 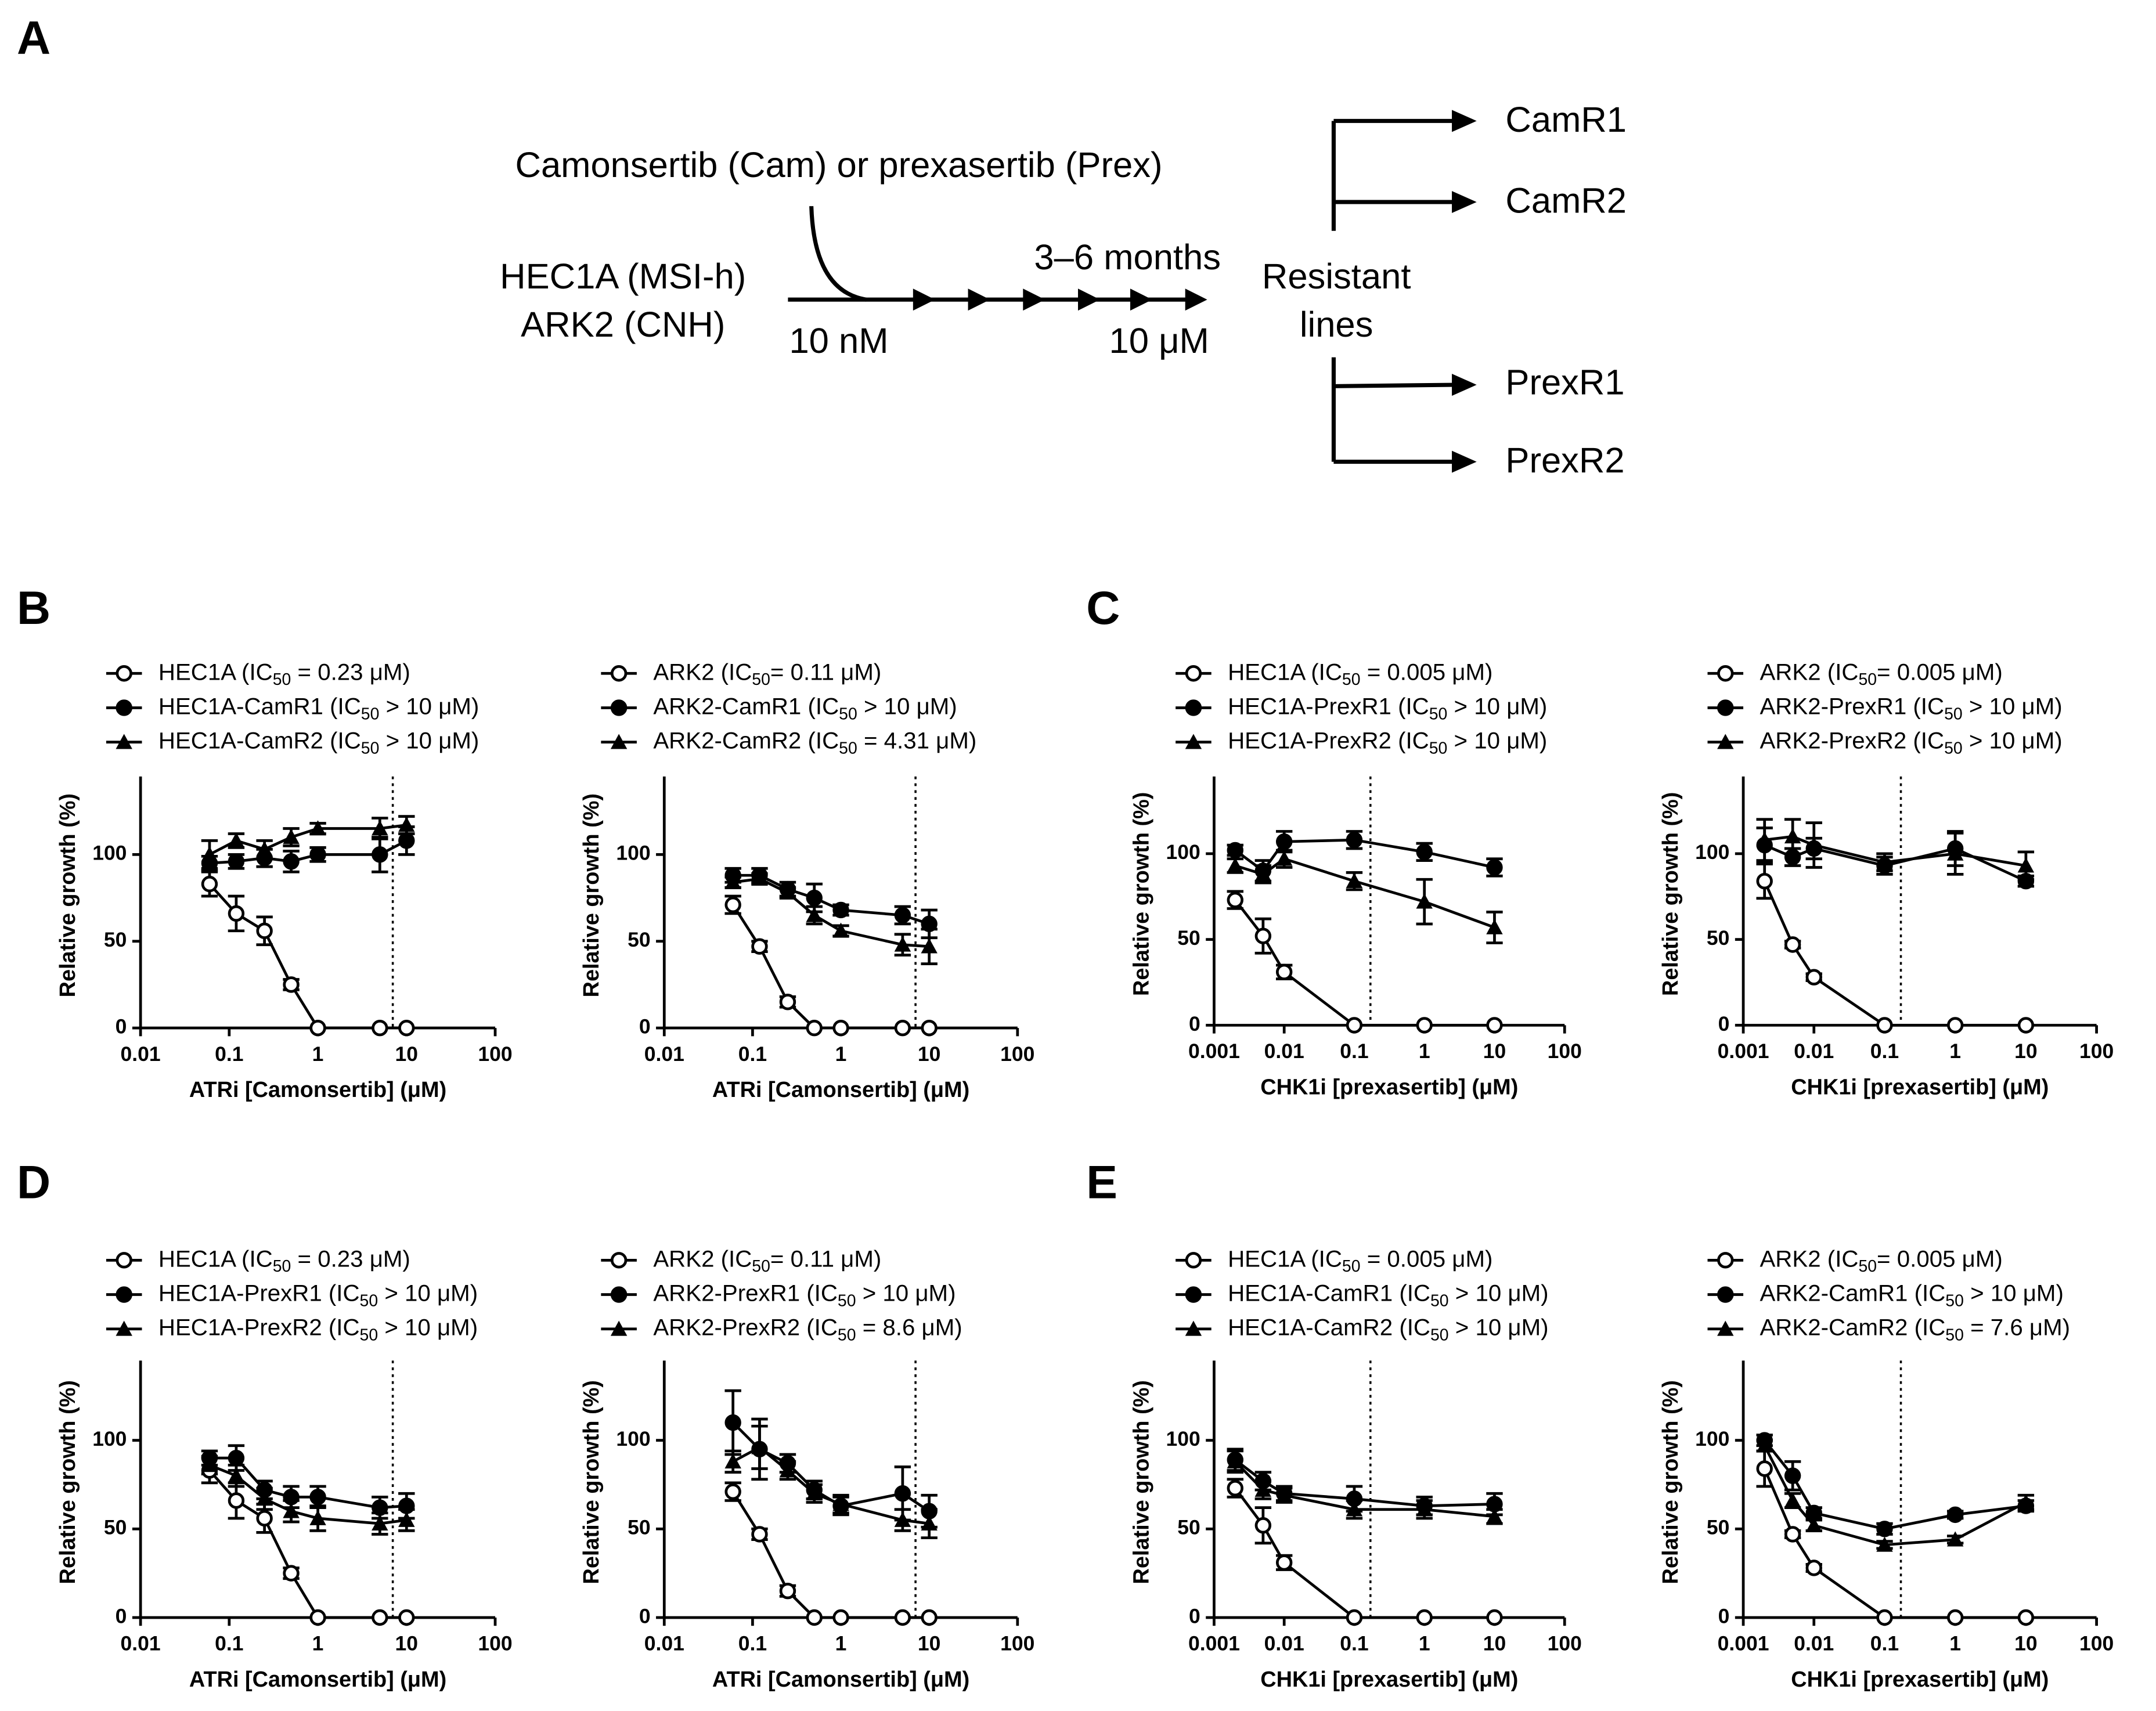 I want to click on x-axis-label: ATRi [Camonsertib] (μM), so click(x=841, y=1090).